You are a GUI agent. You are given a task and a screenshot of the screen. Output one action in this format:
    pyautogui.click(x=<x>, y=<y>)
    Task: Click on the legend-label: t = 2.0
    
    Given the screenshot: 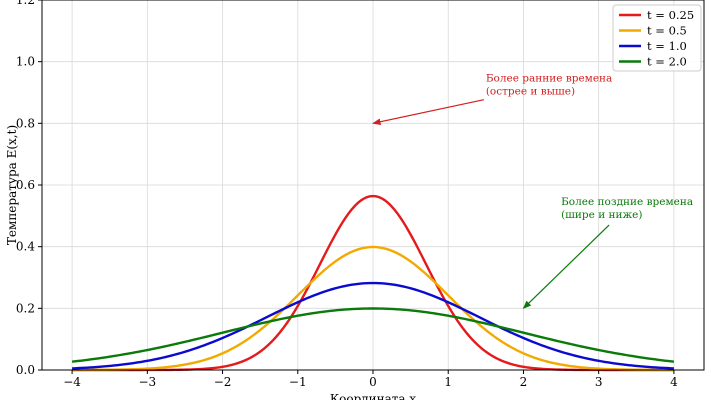 What is the action you would take?
    pyautogui.click(x=667, y=62)
    